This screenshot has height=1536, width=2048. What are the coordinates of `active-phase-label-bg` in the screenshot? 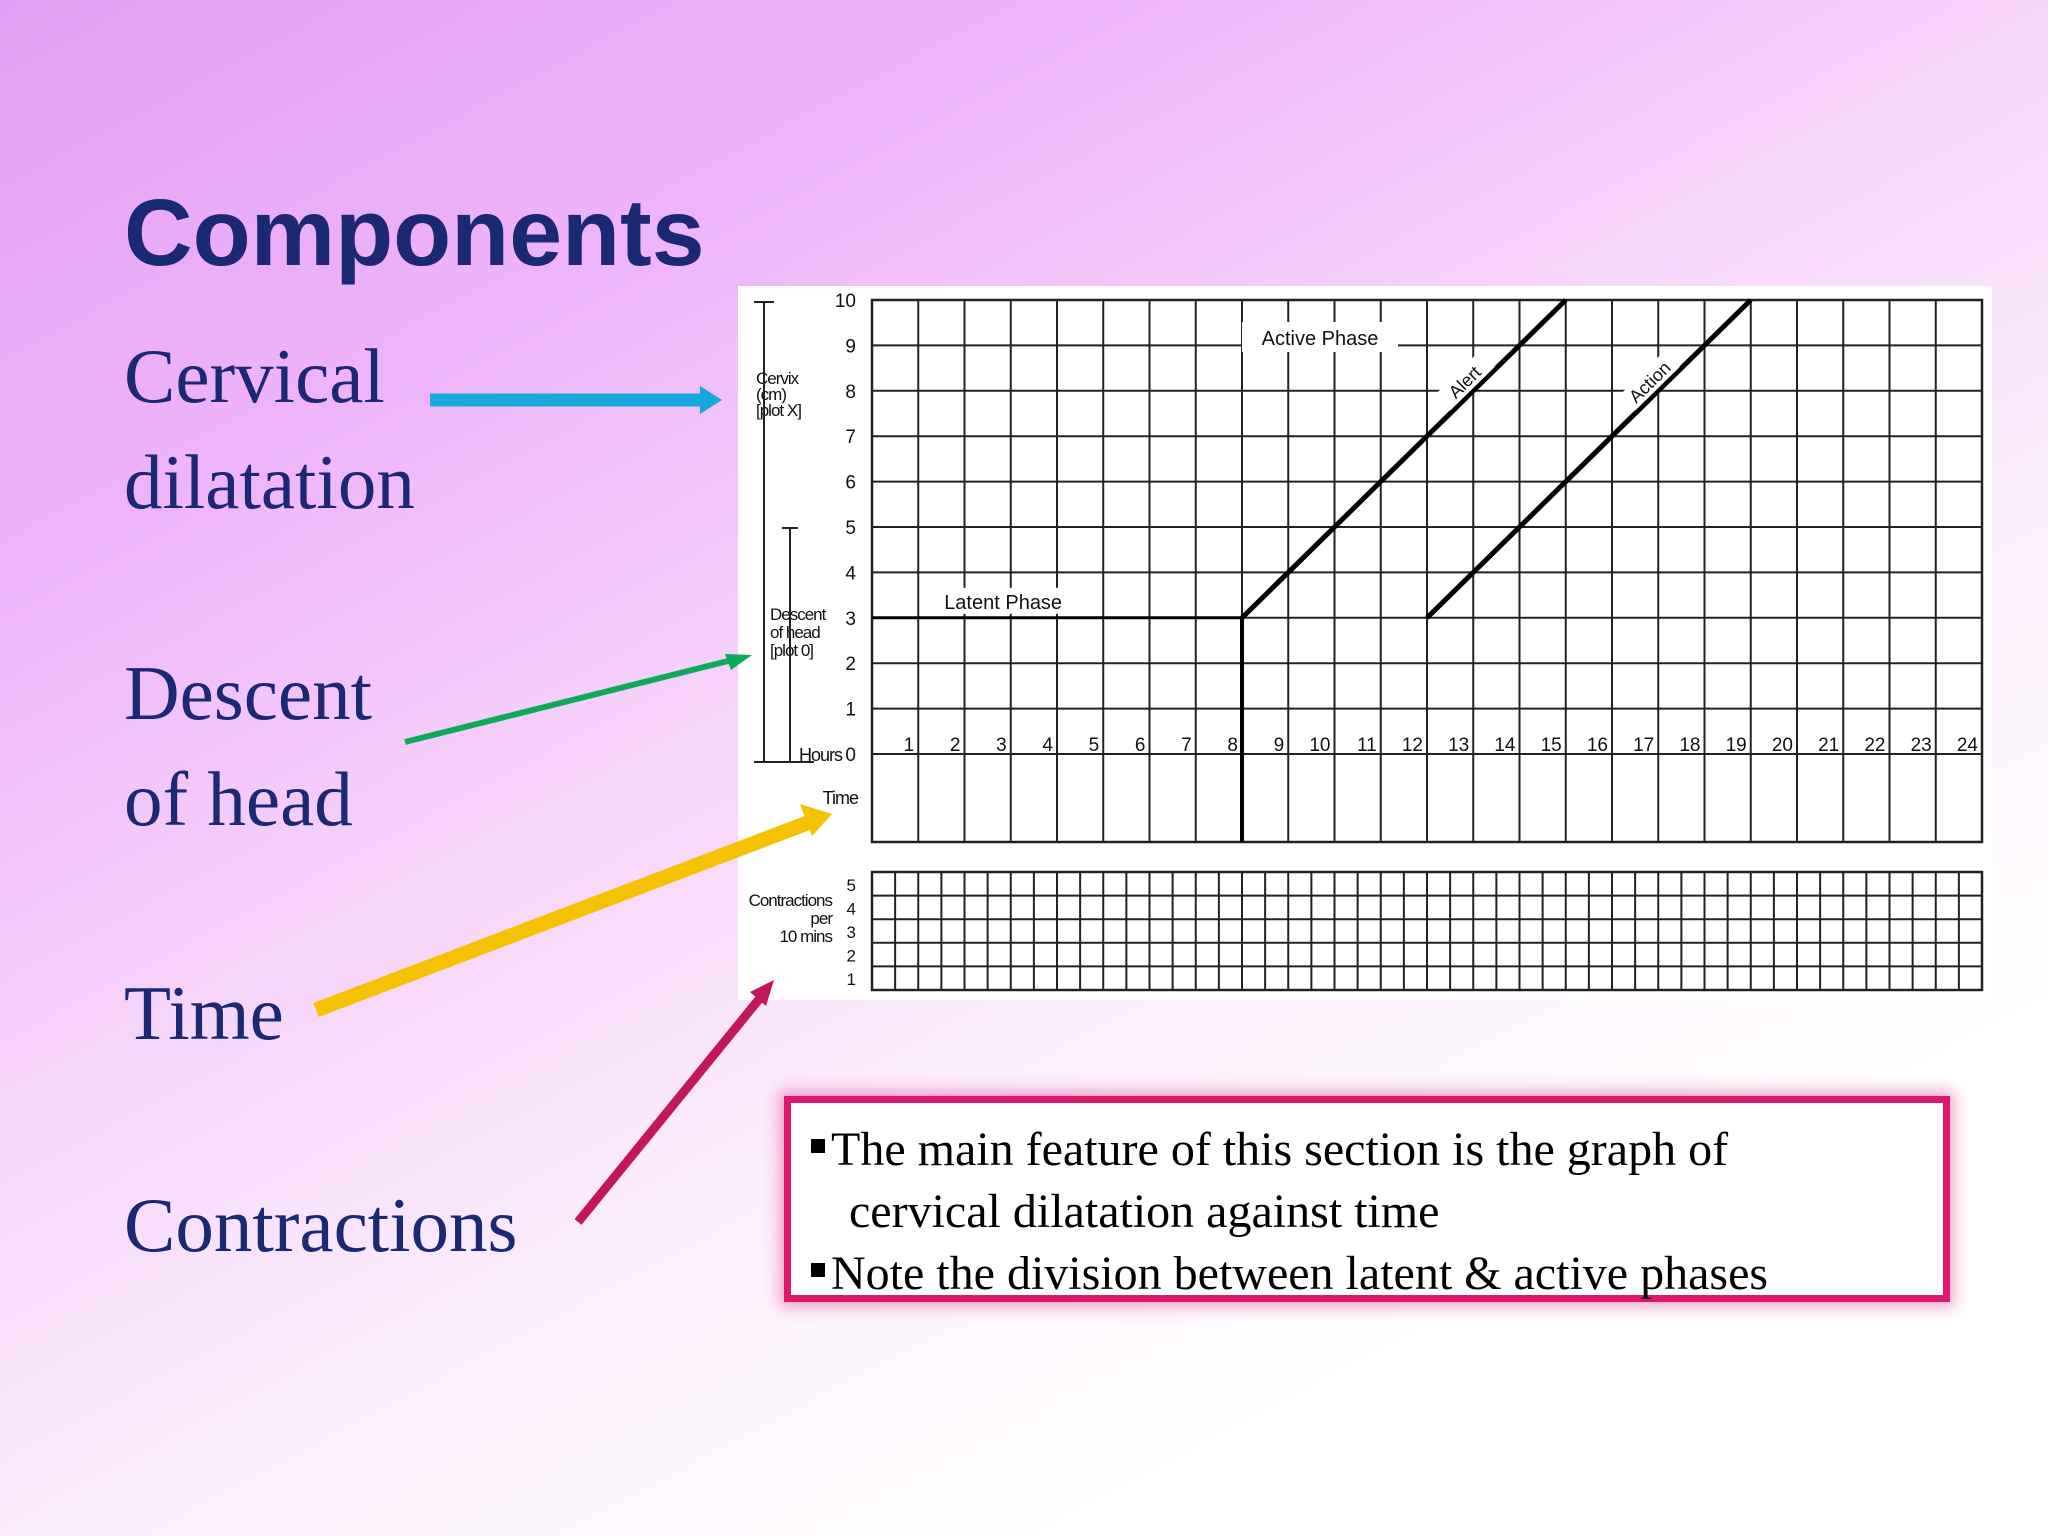 It's located at (1320, 337).